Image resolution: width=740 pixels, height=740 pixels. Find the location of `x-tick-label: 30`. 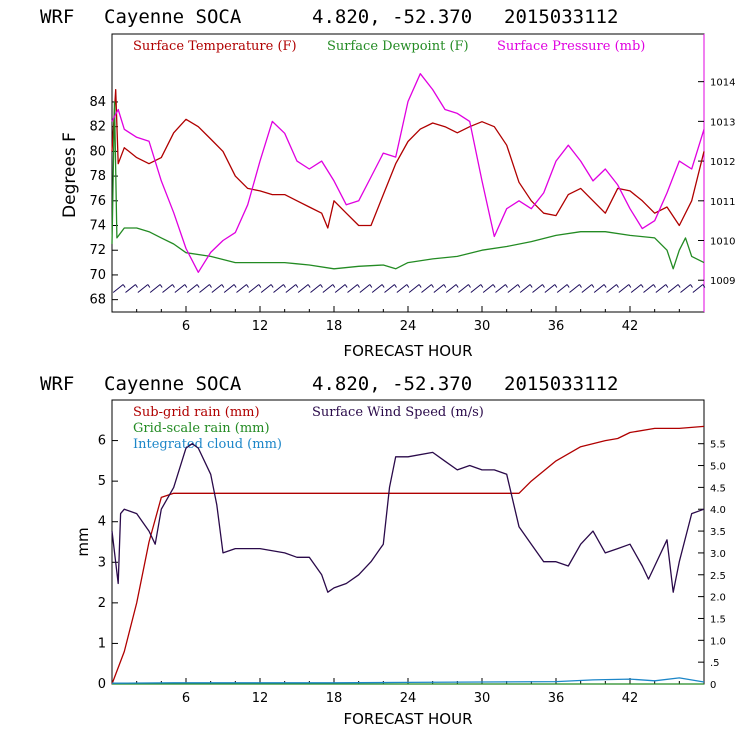

x-tick-label: 30 is located at coordinates (482, 698).